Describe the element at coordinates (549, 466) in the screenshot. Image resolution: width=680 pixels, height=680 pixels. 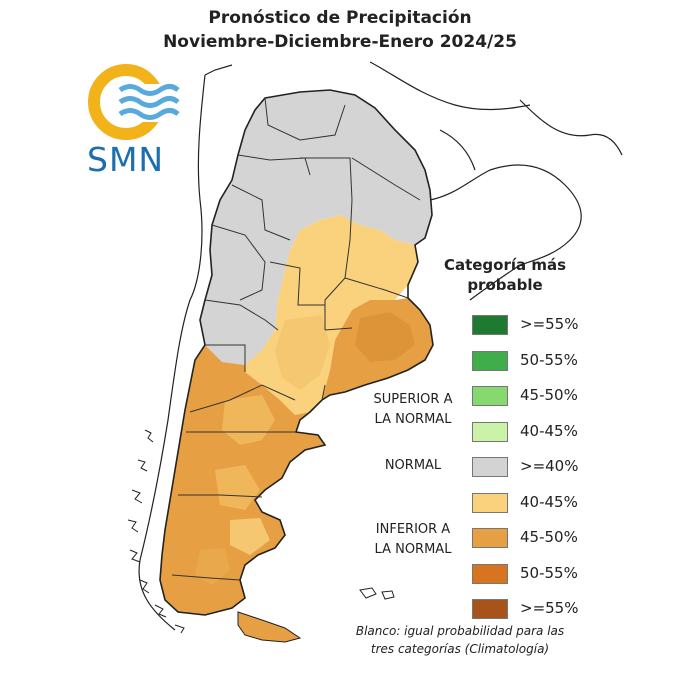
I see `legend-swatch-label: >=40%` at that location.